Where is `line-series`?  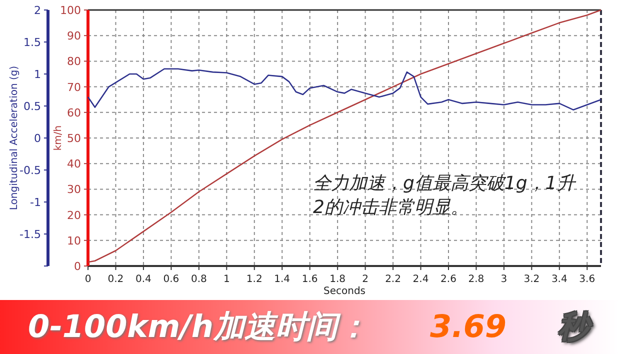 line-series is located at coordinates (344, 89).